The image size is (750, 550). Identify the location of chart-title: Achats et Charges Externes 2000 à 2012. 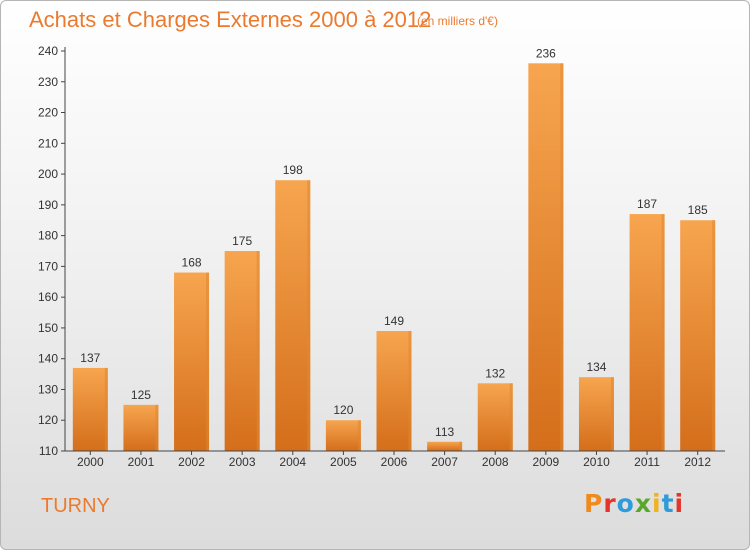
(230, 19).